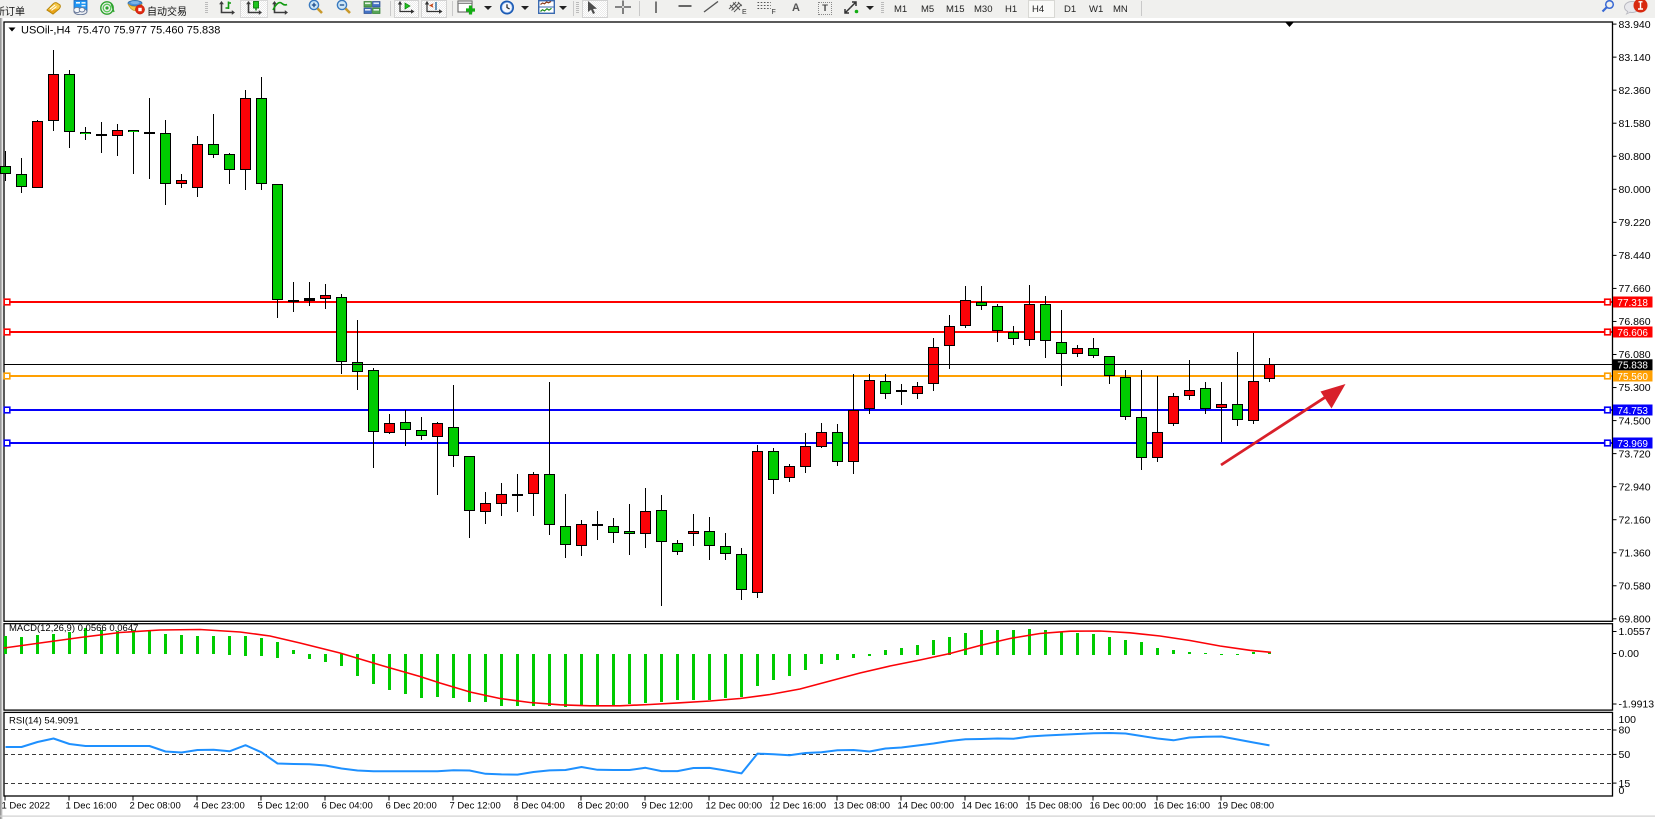 The width and height of the screenshot is (1655, 819). Describe the element at coordinates (1054, 806) in the screenshot. I see `svg-text: 15 Dec 08:00` at that location.